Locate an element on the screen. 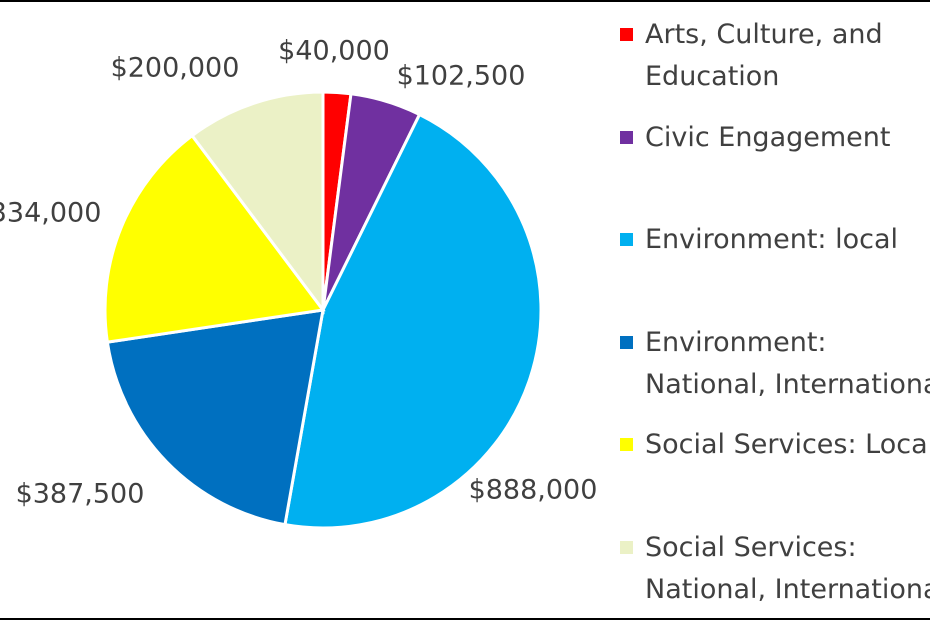 Image resolution: width=930 pixels, height=620 pixels. legend-entry: Social Services: Local is located at coordinates (775, 445).